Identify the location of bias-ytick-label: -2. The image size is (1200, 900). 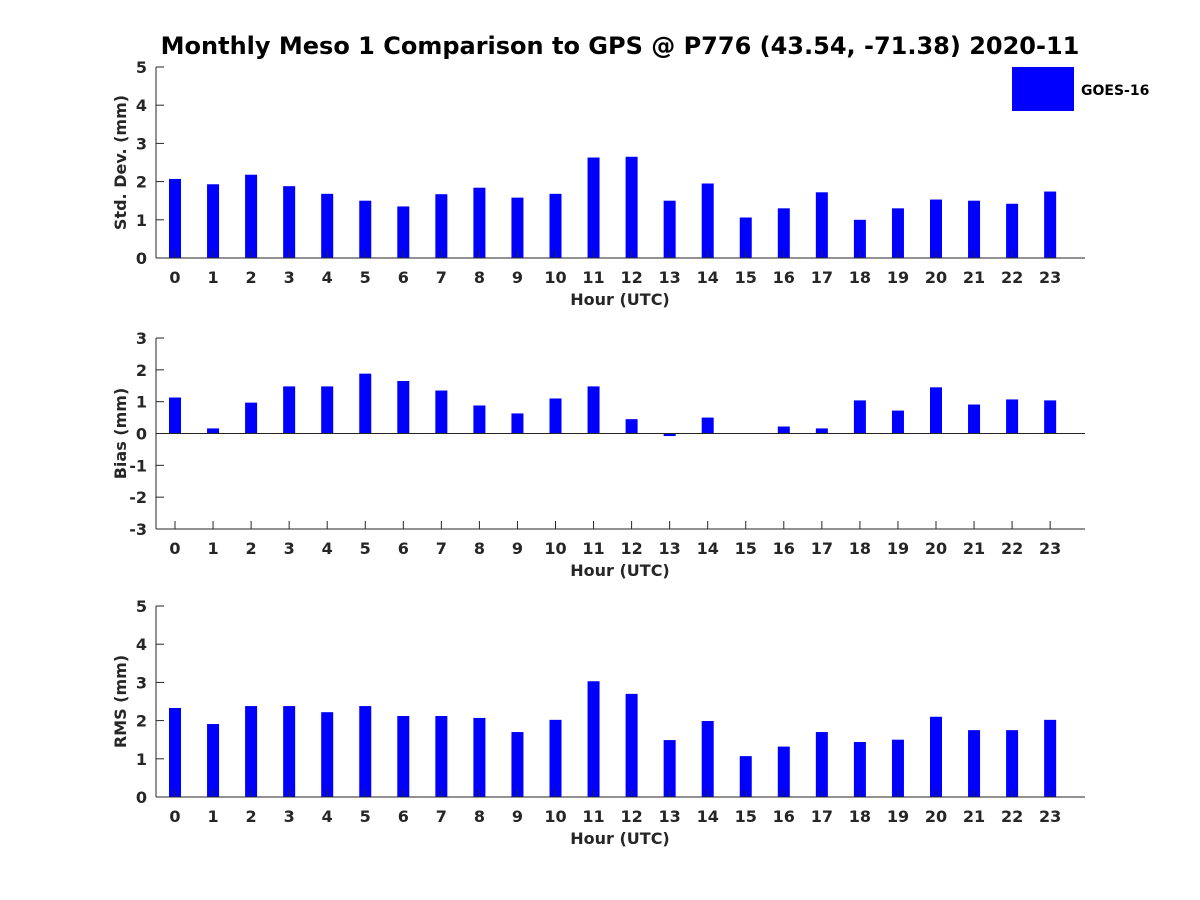
(138, 497).